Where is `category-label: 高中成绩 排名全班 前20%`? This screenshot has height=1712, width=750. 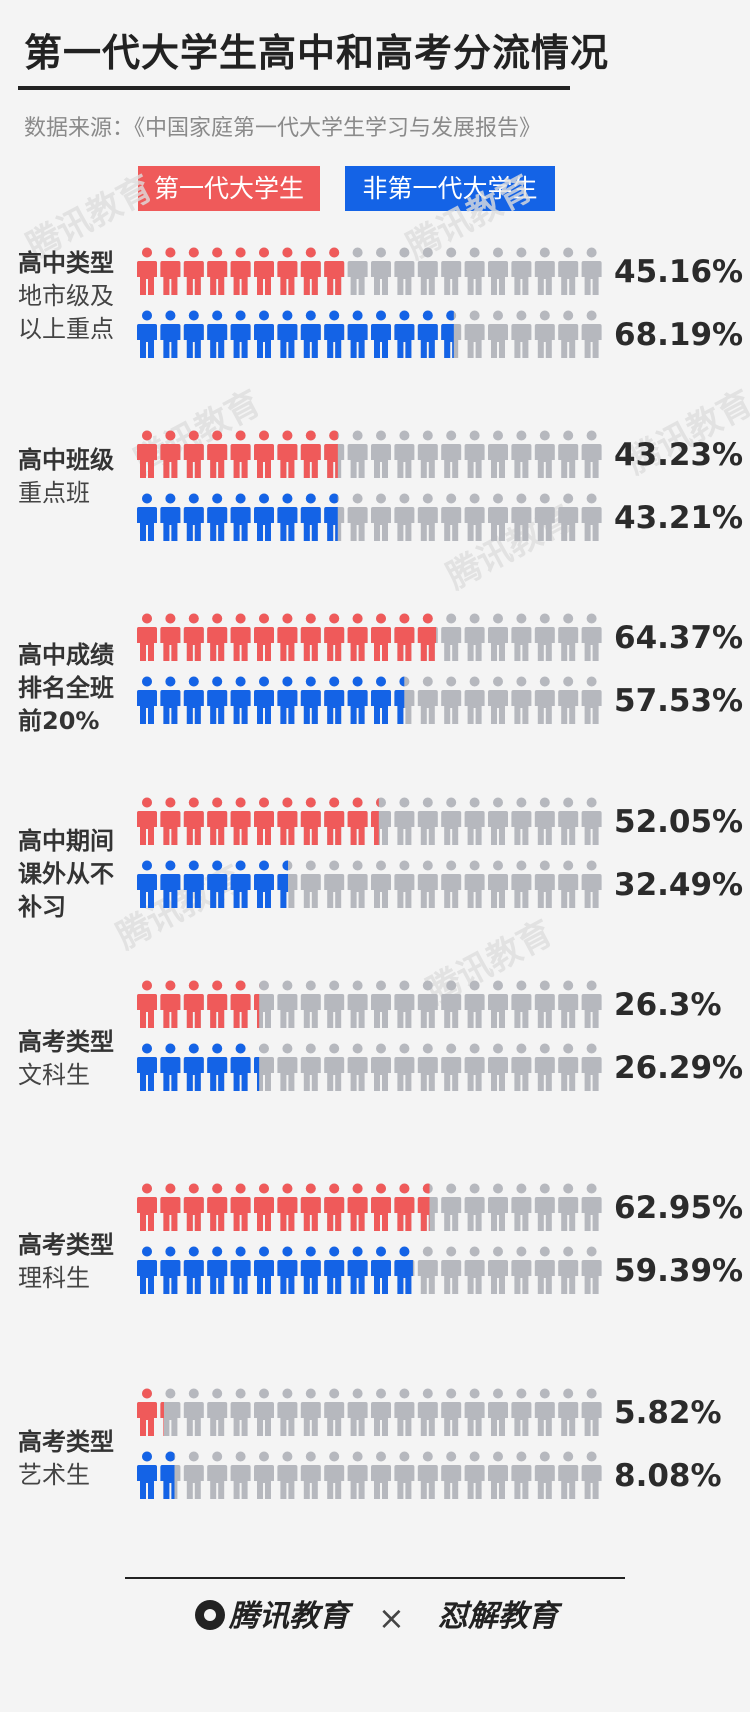
category-label: 高中成绩 排名全班 前20% is located at coordinates (77, 688).